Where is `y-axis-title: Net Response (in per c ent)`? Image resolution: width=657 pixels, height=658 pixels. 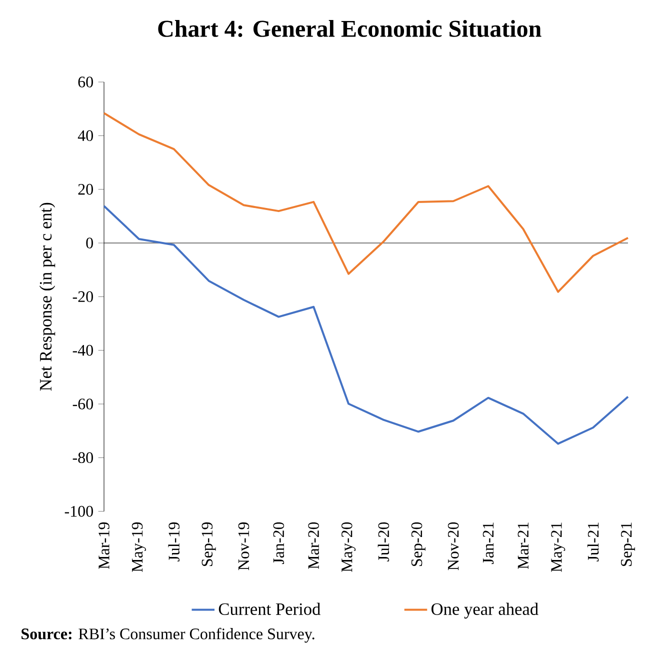
y-axis-title: Net Response (in per c ent) is located at coordinates (47, 296).